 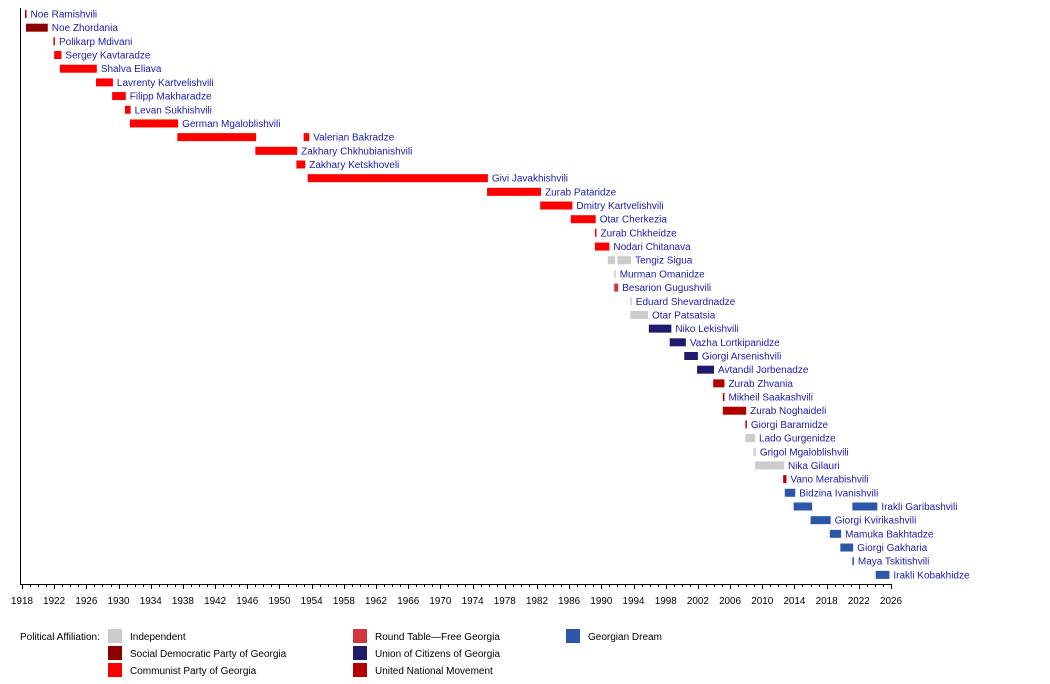 I want to click on officeholder-label: Zakhary Ketskhoveli, so click(x=354, y=165).